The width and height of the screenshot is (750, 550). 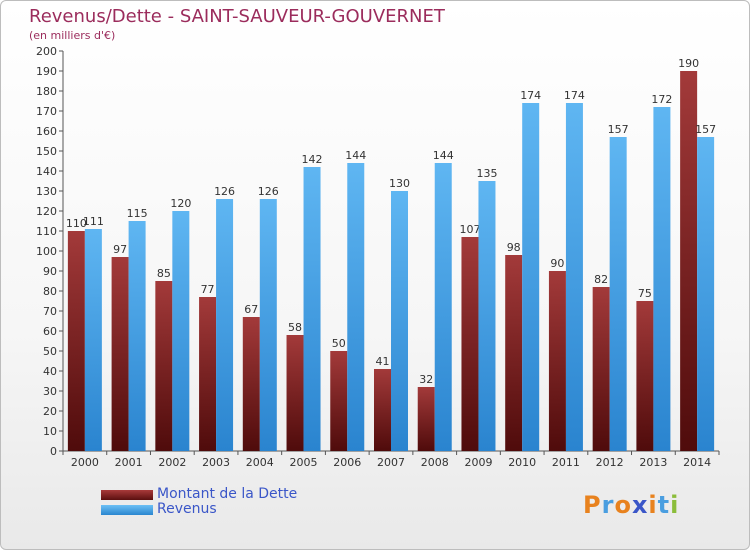 What do you see at coordinates (347, 462) in the screenshot?
I see `x-tick-label: 2006` at bounding box center [347, 462].